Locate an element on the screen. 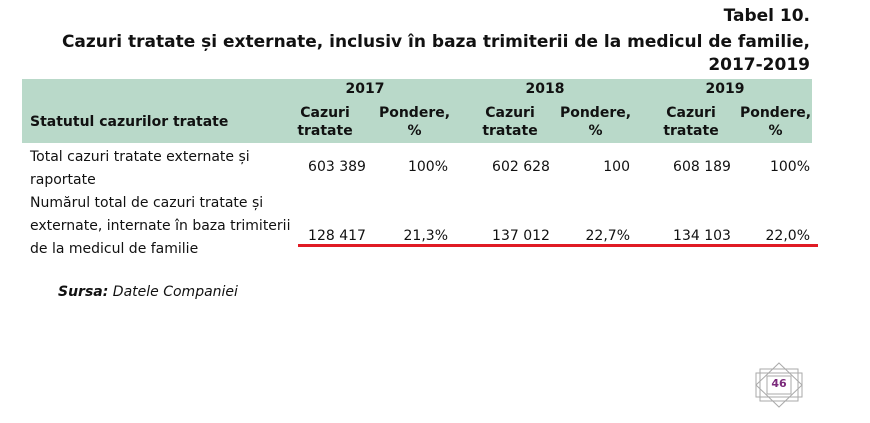 This screenshot has height=423, width=870. header-cases-2019: Cazuri tratate is located at coordinates (691, 122).